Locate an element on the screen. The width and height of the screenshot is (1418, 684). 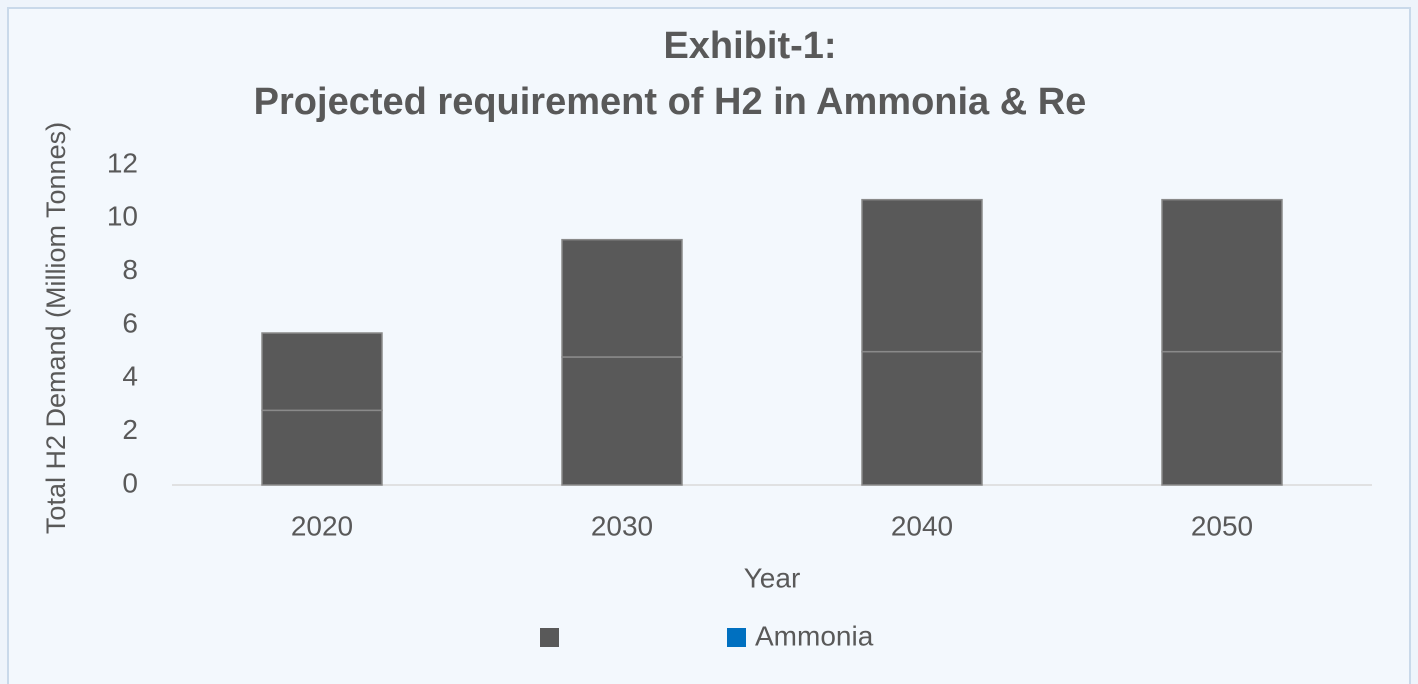
chart-title: Exhibit-1: is located at coordinates (749, 46).